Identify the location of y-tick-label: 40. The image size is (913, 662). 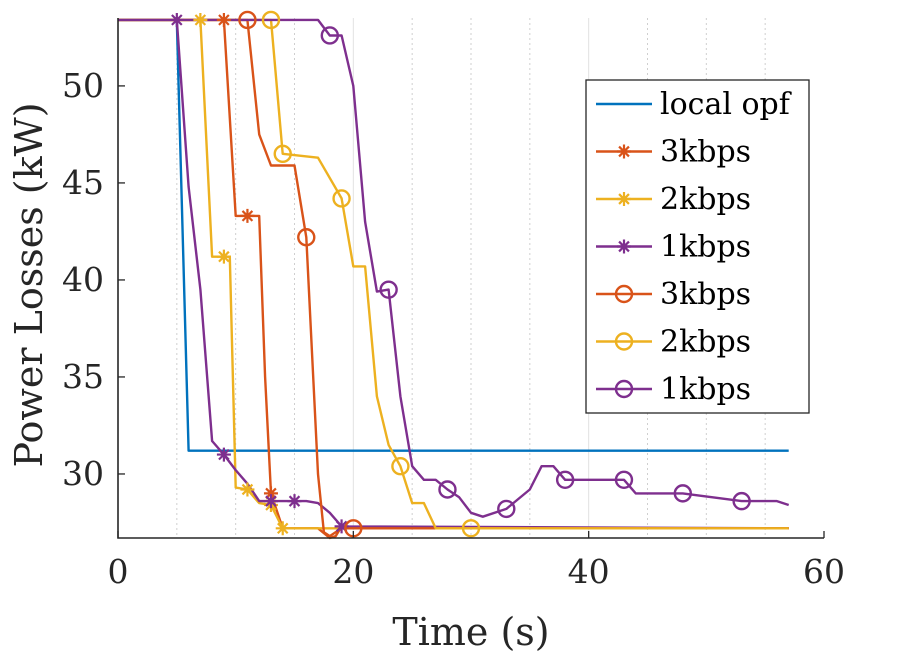
(83, 279).